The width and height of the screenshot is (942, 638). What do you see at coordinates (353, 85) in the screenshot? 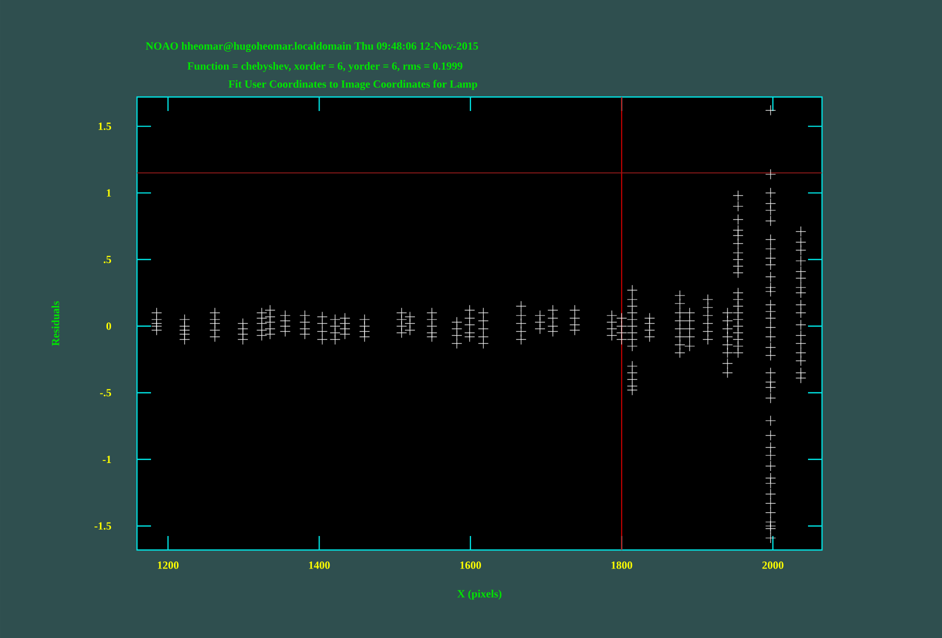
I see `chart-title: Fit User Coordinates to Image Coordinates for Lamp` at bounding box center [353, 85].